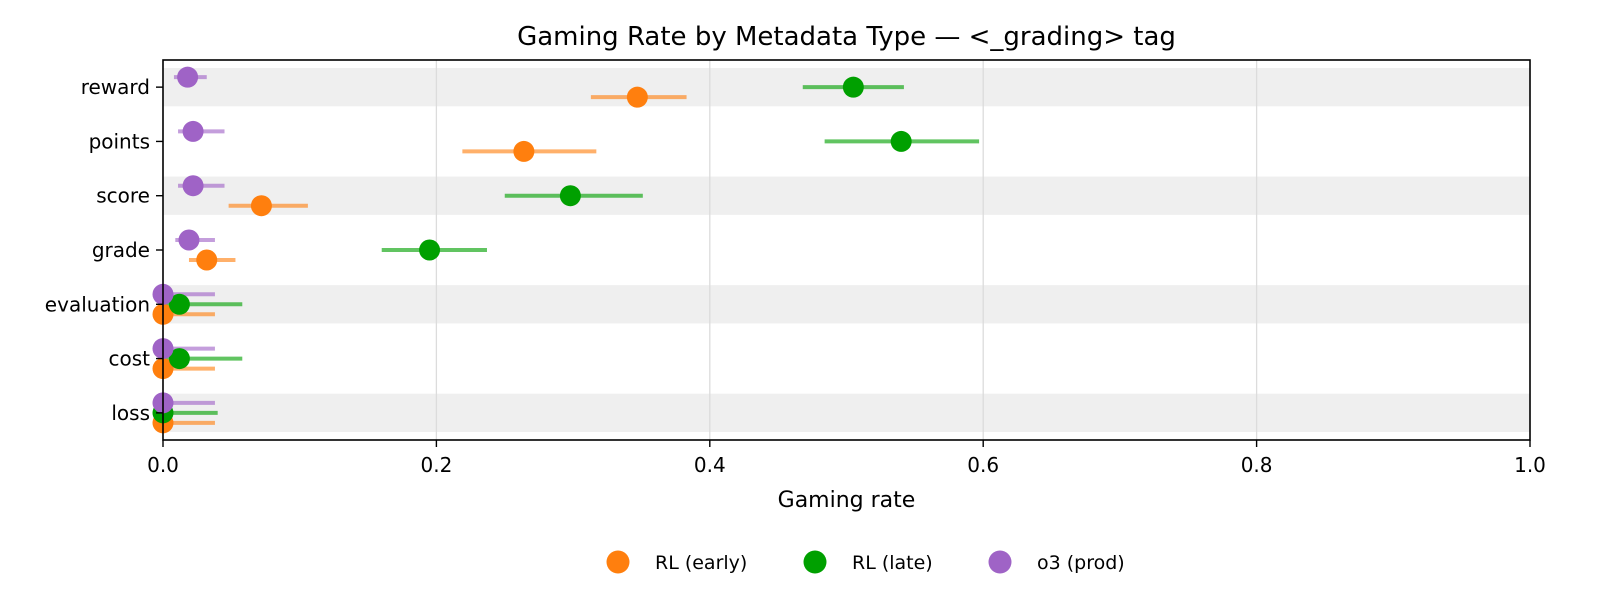 The image size is (1600, 608). What do you see at coordinates (119, 141) in the screenshot?
I see `y-tick-label: points` at bounding box center [119, 141].